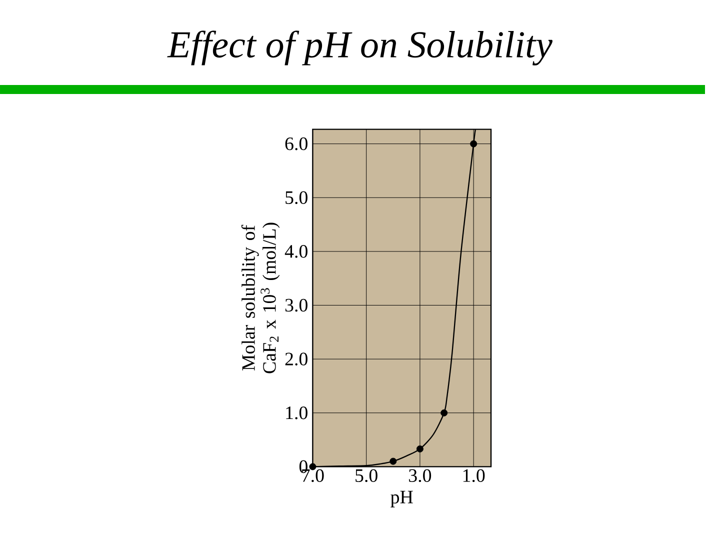  What do you see at coordinates (296, 359) in the screenshot?
I see `y-tick-label: 2.0` at bounding box center [296, 359].